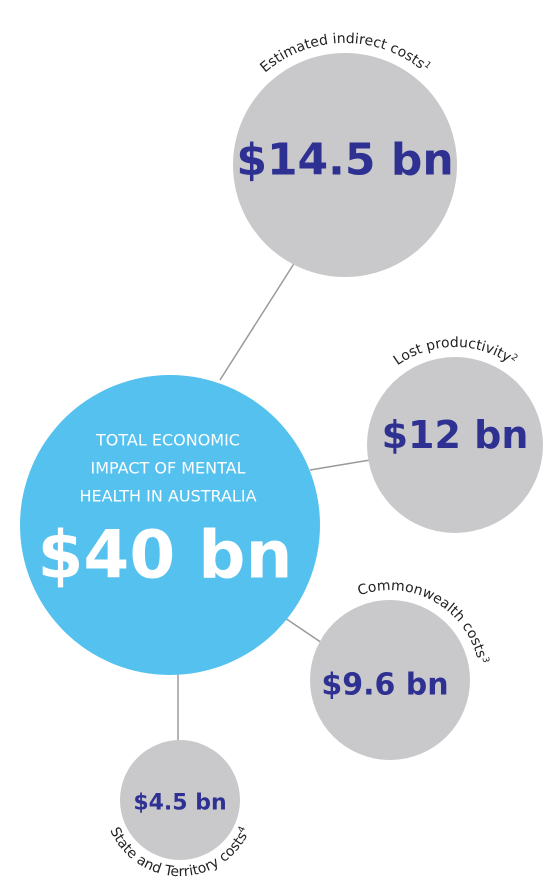  Describe the element at coordinates (179, 803) in the screenshot. I see `node-value: $4.5 bn` at that location.